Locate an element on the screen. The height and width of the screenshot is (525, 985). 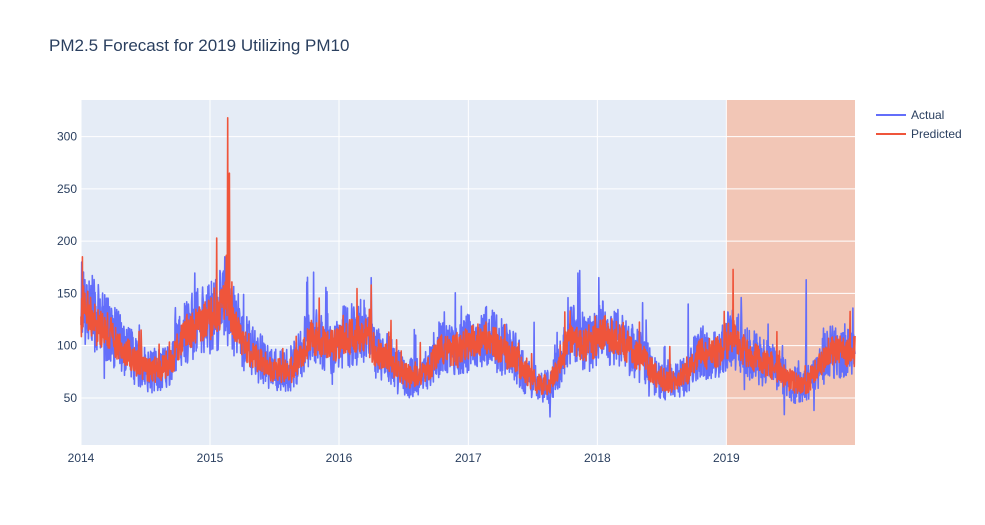
x-tick-label: 2019 is located at coordinates (726, 458).